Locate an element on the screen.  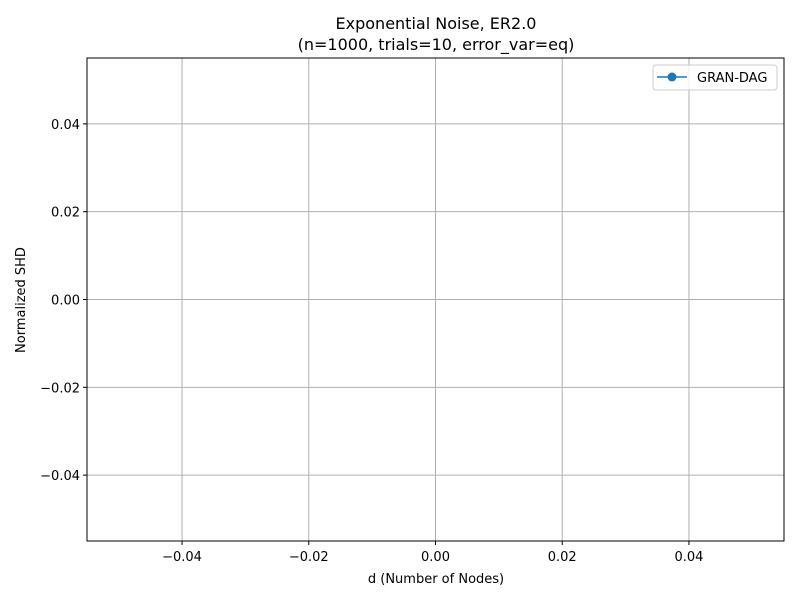
x-tick-label: 0.02 is located at coordinates (562, 557).